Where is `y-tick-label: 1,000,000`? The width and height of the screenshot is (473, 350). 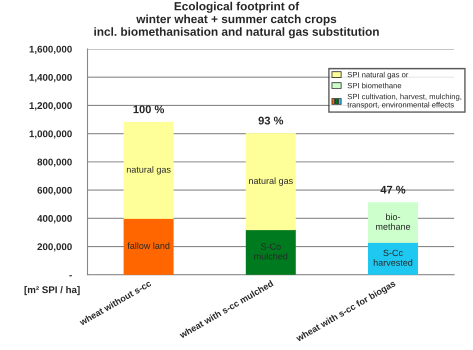
y-tick-label: 1,000,000 is located at coordinates (51, 134).